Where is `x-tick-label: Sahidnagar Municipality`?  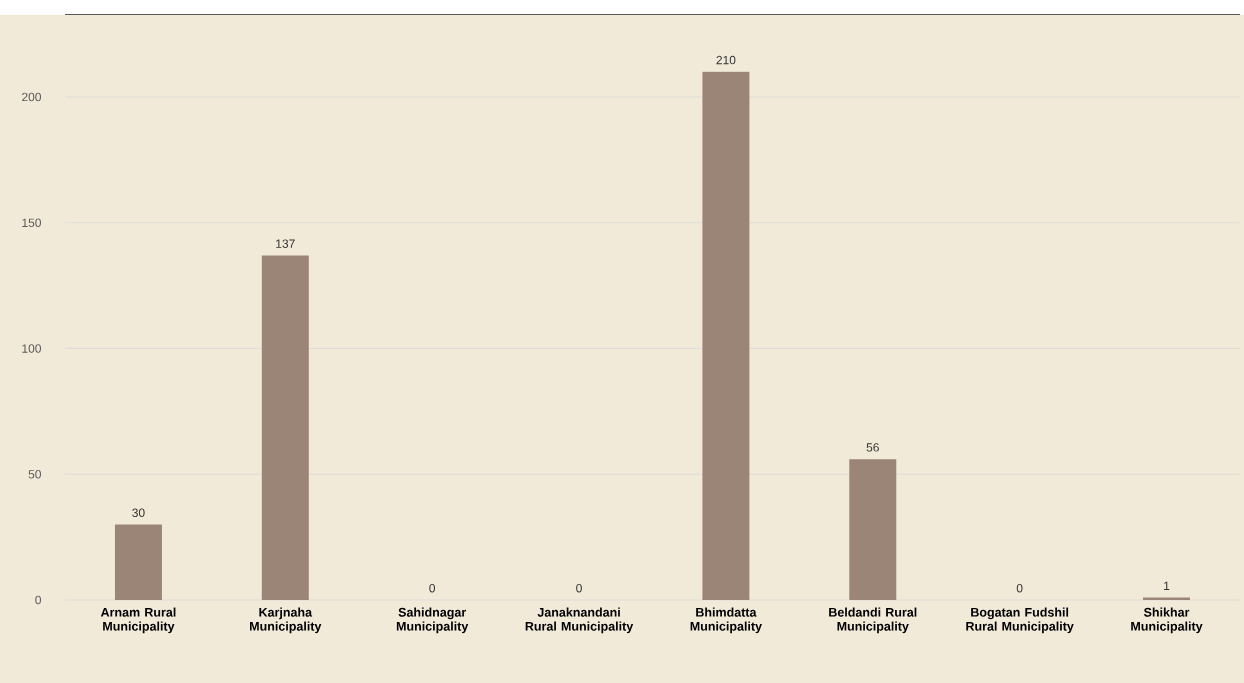 x-tick-label: Sahidnagar Municipality is located at coordinates (432, 620).